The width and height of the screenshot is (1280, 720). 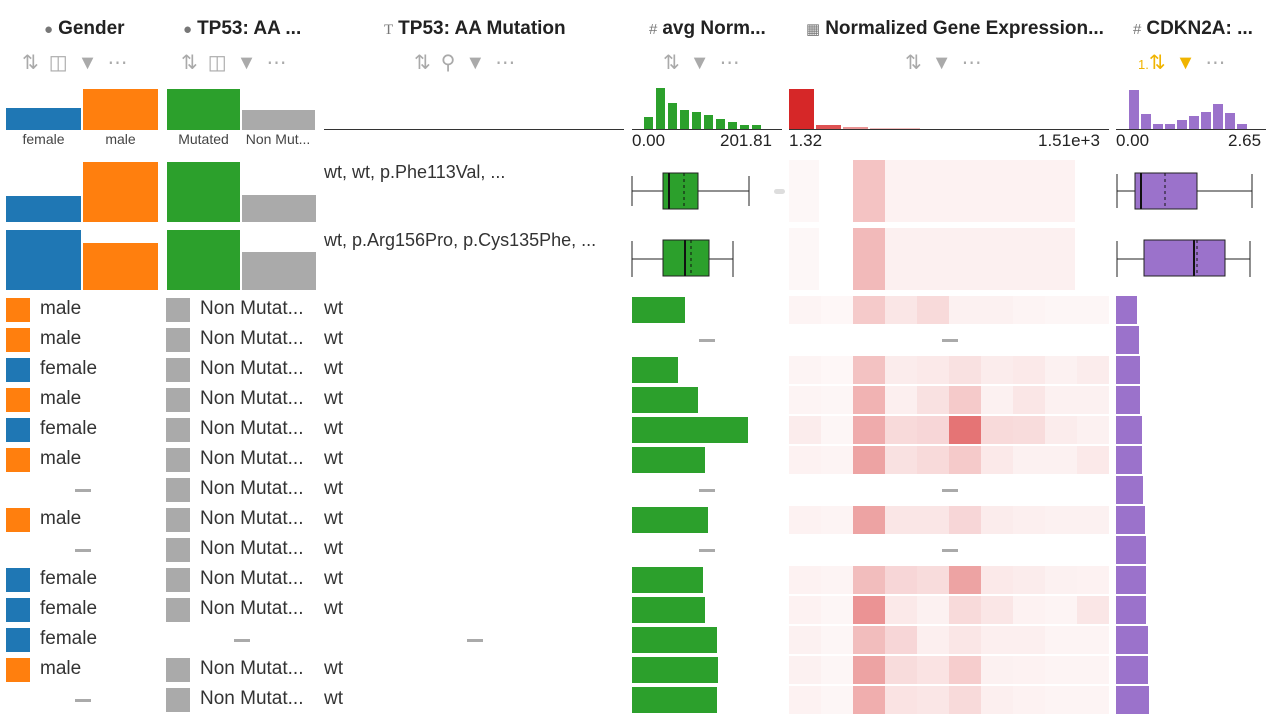 I want to click on tp53-histogram, so click(x=241, y=109).